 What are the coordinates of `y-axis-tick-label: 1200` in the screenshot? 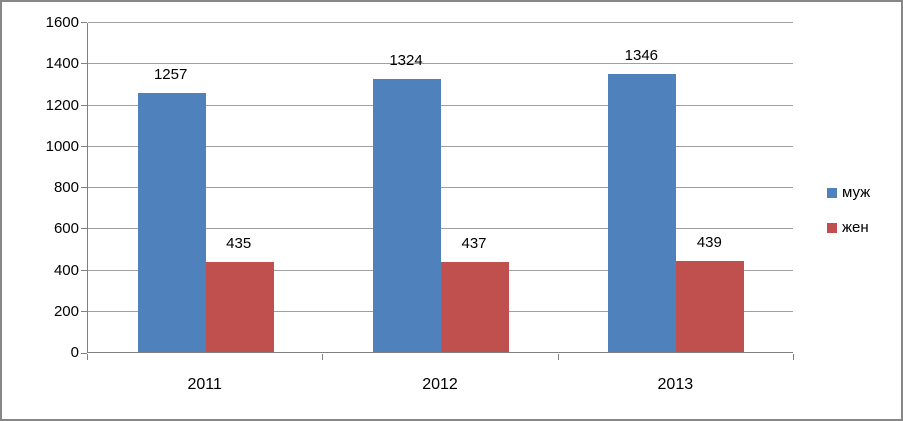 It's located at (62, 105).